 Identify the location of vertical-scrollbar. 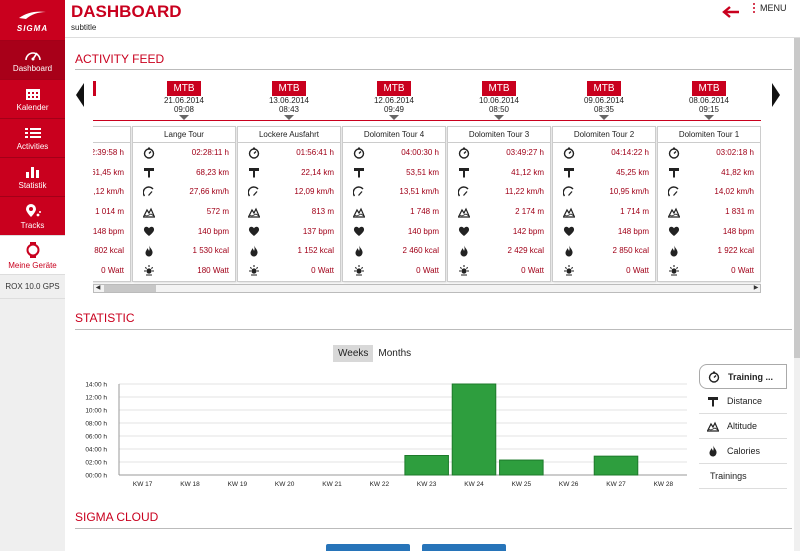
(797, 294).